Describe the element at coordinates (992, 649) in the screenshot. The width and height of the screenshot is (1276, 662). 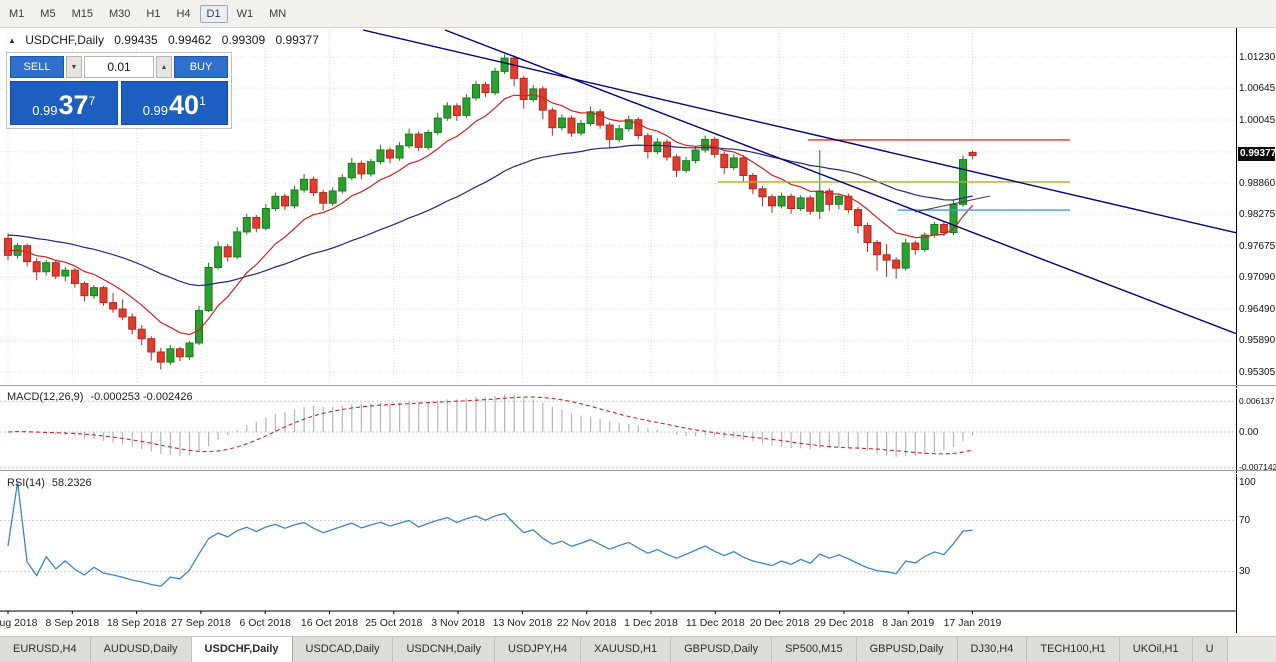
I see `chart-tab: DJ30,H4` at that location.